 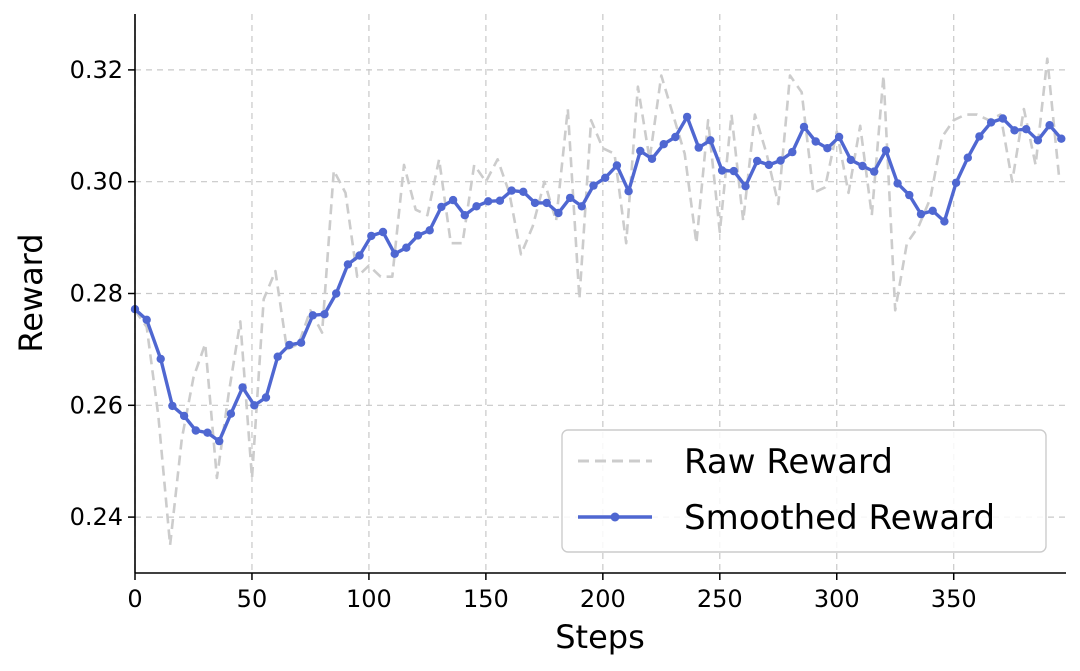 What do you see at coordinates (552, 593) in the screenshot?
I see `x-ticks: 0 50 100 150 200 250 300 350` at bounding box center [552, 593].